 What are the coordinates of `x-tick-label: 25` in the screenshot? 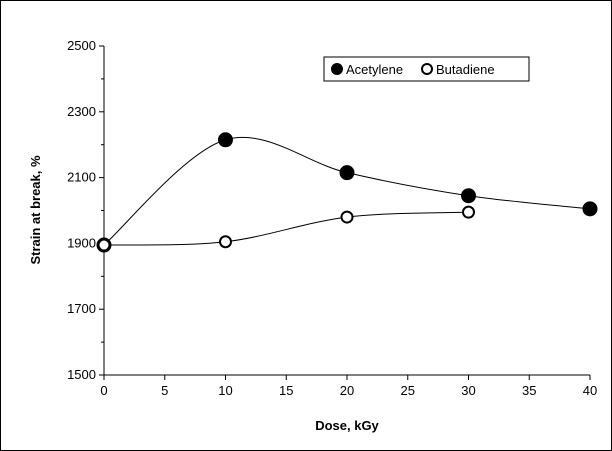 It's located at (408, 390).